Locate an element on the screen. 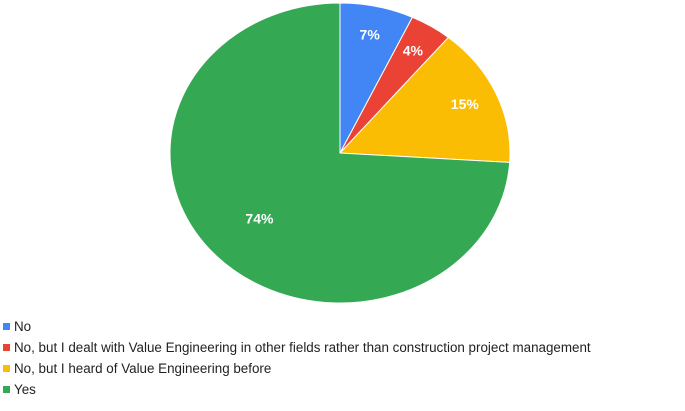 The height and width of the screenshot is (411, 685). slice-value-label: 15% is located at coordinates (465, 104).